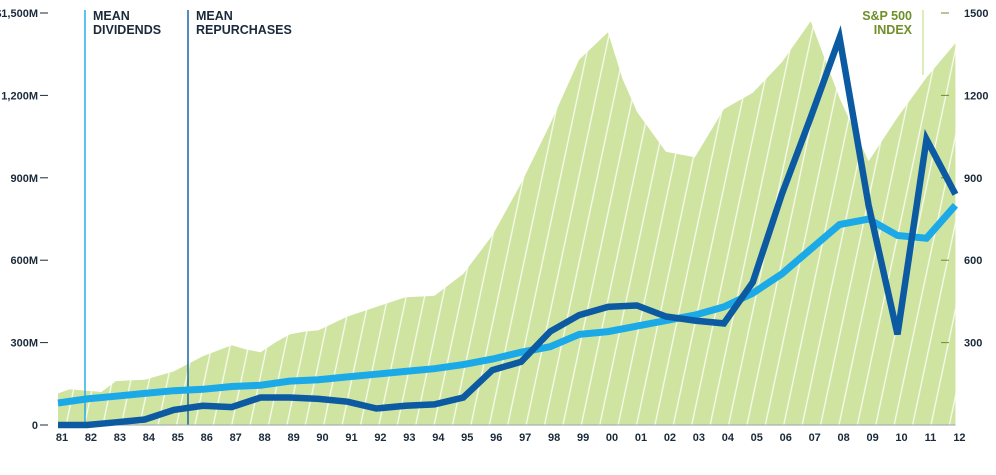  Describe the element at coordinates (127, 30) in the screenshot. I see `legend-dividends-line2: DIVIDENDS` at that location.